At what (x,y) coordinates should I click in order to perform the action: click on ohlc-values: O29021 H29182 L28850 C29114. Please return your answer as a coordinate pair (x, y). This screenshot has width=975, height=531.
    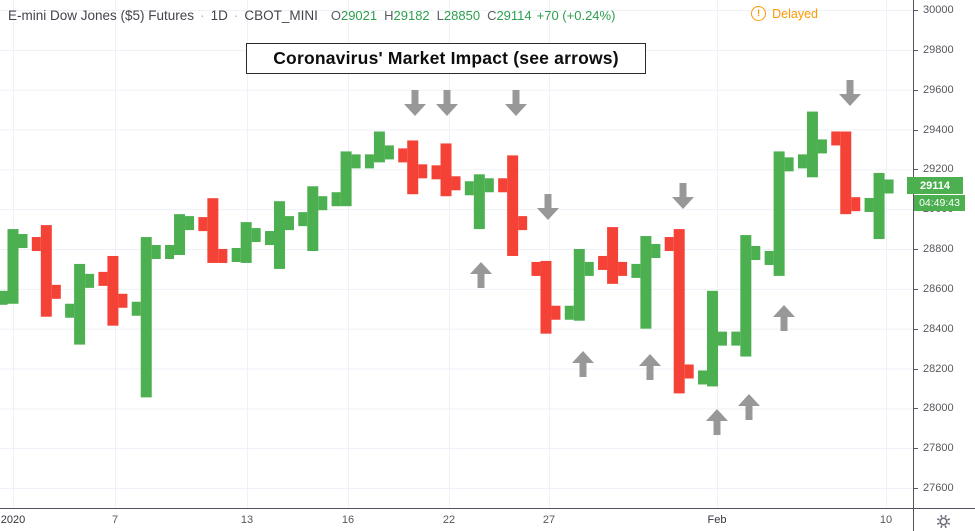
    Looking at the image, I should click on (431, 15).